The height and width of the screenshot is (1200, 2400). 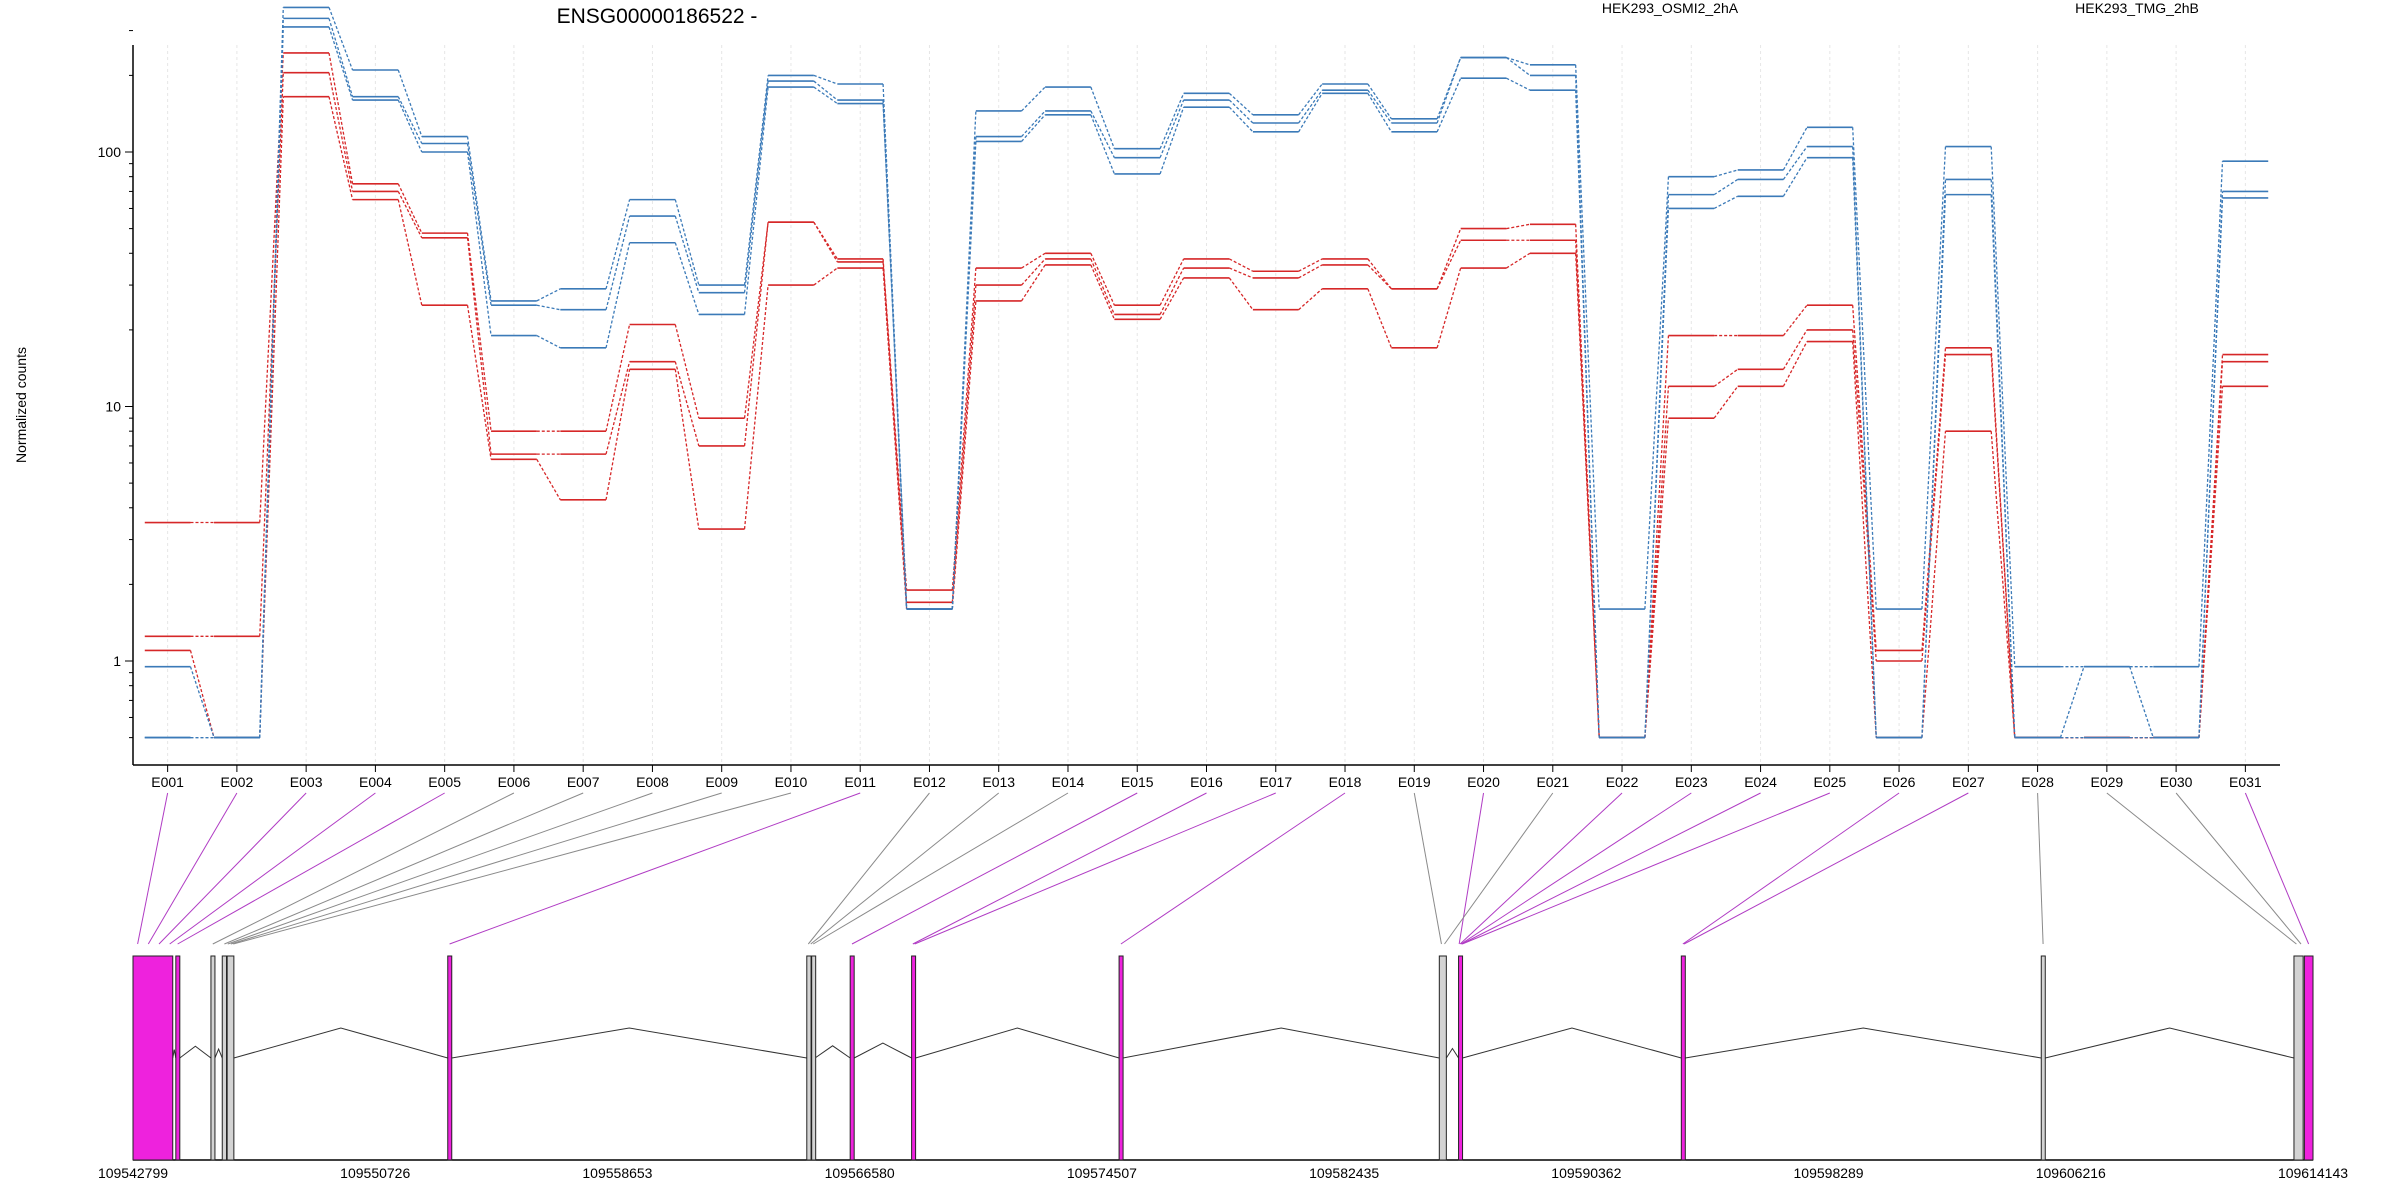 I want to click on exon-link-e018, so click(x=1233, y=868).